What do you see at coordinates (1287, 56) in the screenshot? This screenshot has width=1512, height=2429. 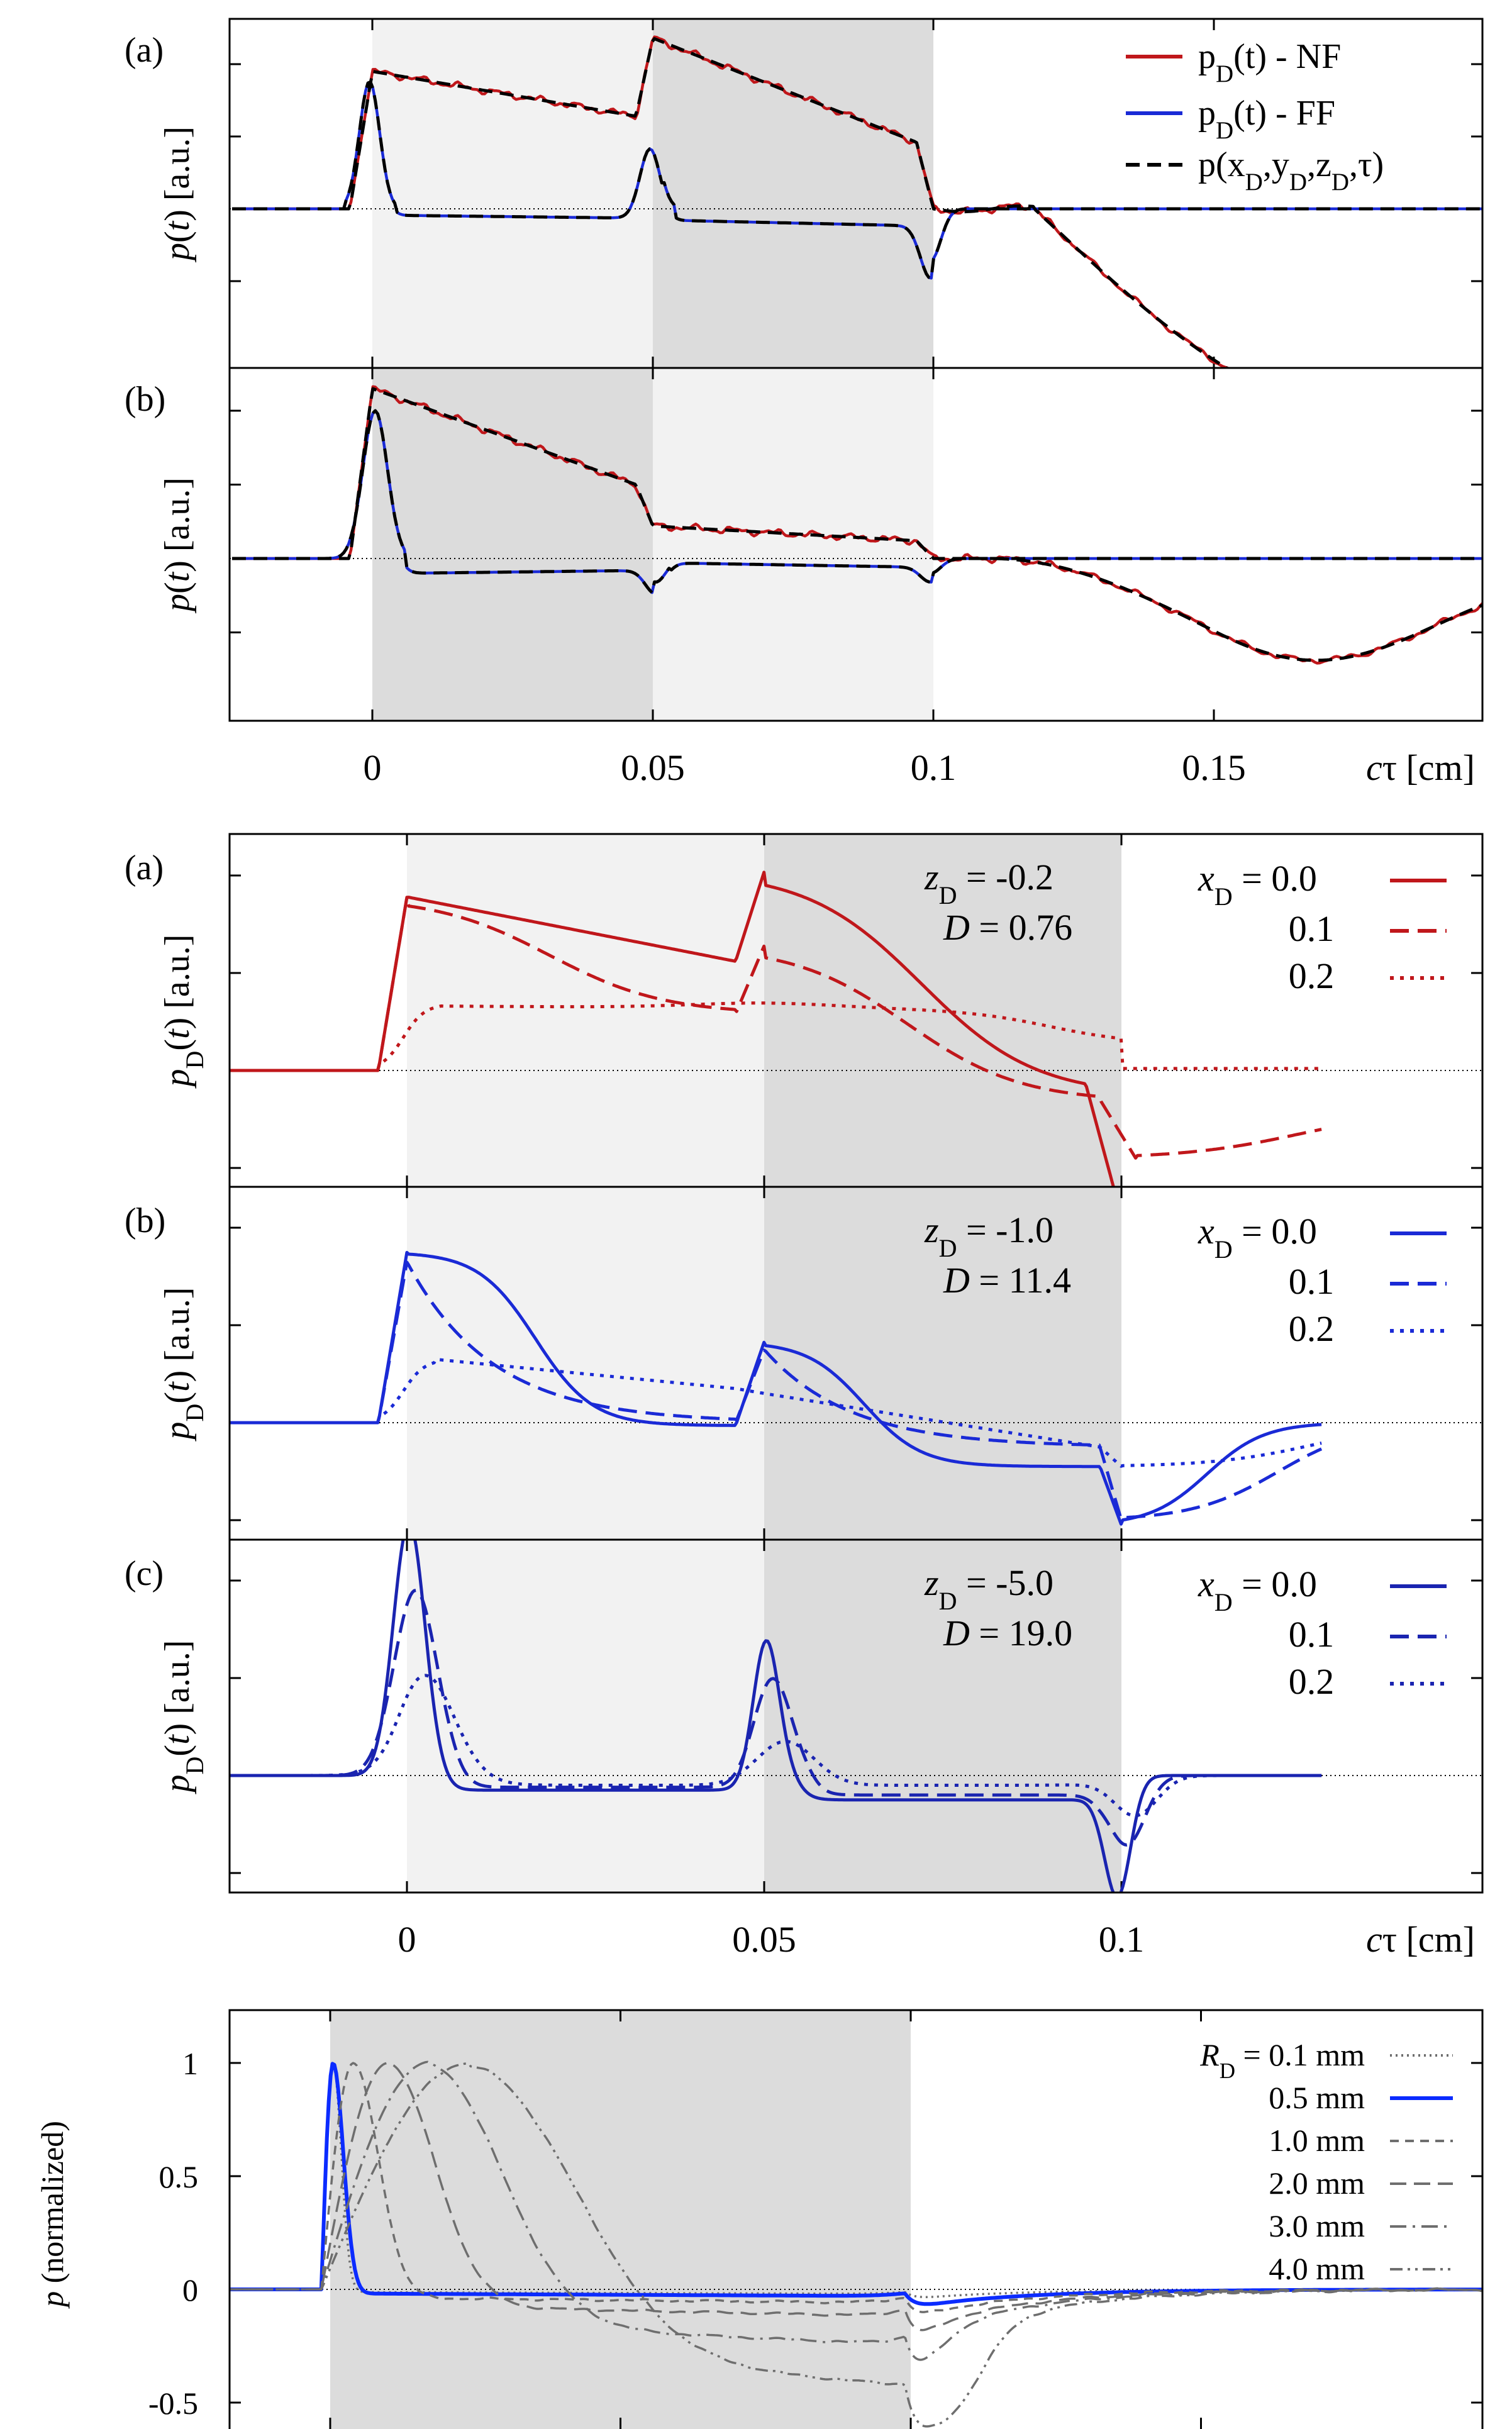 I see `text-span: (t) - NF` at bounding box center [1287, 56].